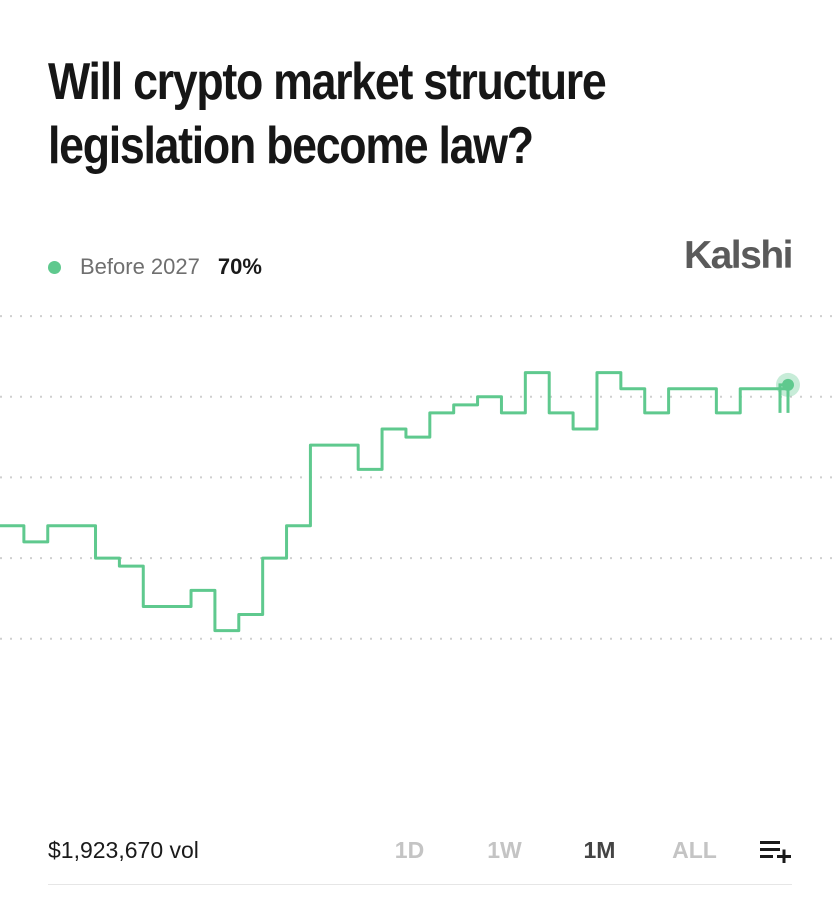 Image resolution: width=840 pixels, height=920 pixels. Describe the element at coordinates (504, 849) in the screenshot. I see `range-1w-button: 1W` at that location.